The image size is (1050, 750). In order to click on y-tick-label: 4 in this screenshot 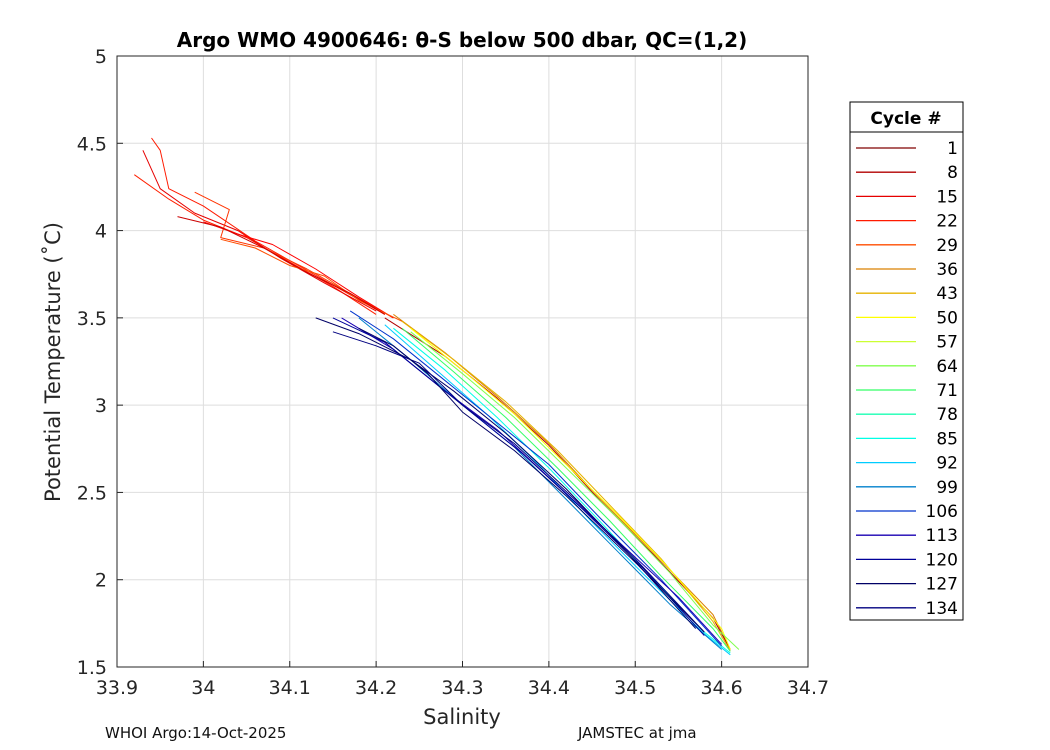, I will do `click(101, 232)`.